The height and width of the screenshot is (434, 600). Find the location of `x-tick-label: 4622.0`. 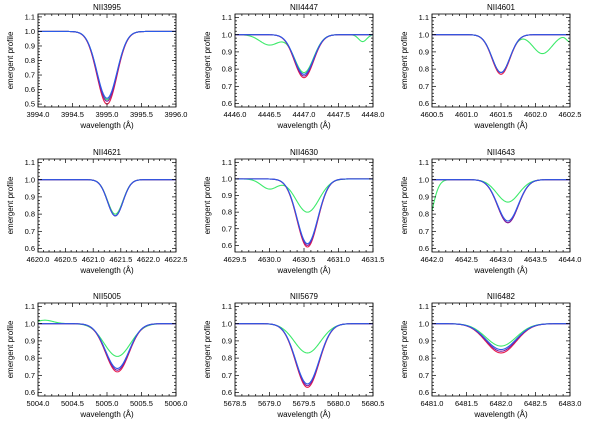

x-tick-label: 4622.0 is located at coordinates (148, 259).